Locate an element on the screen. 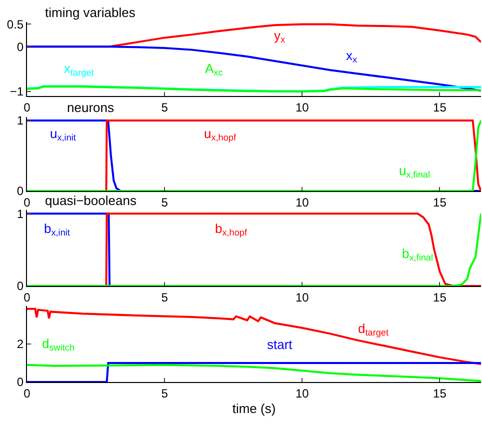 The width and height of the screenshot is (482, 425). series-label: x$_{x}$ is located at coordinates (352, 56).